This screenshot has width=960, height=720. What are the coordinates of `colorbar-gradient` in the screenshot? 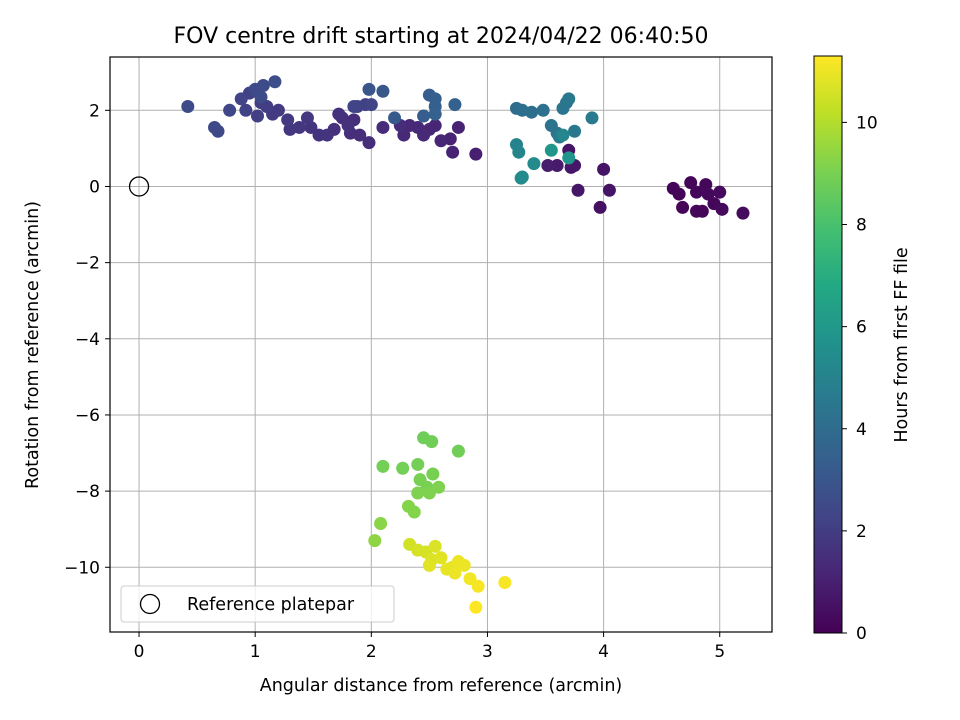 It's located at (828, 344).